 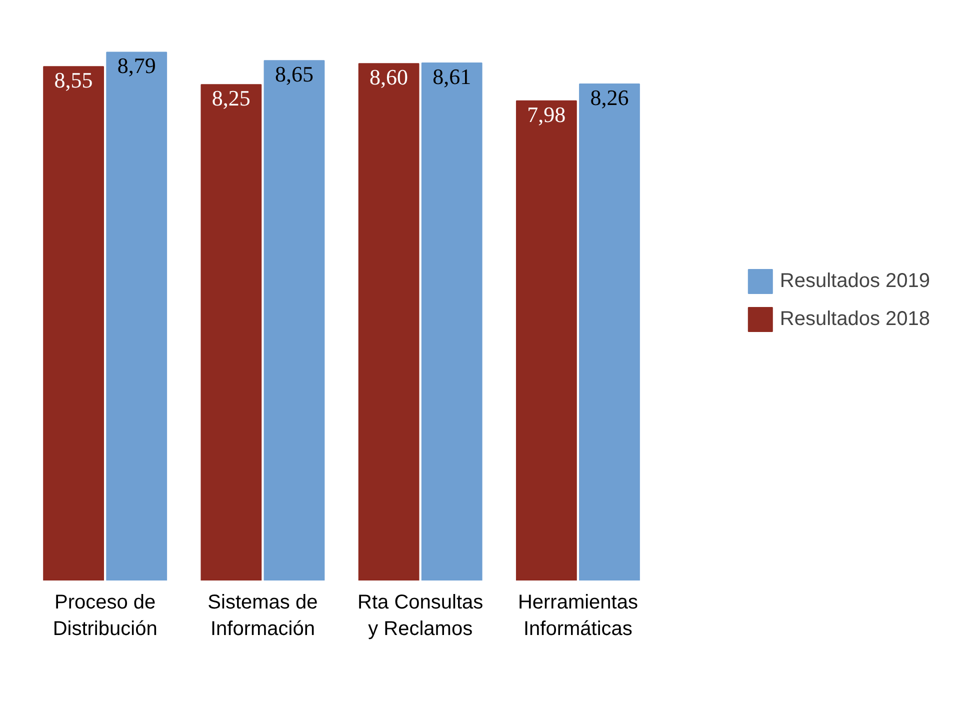 What do you see at coordinates (855, 319) in the screenshot?
I see `legend-label: Resultados 2018` at bounding box center [855, 319].